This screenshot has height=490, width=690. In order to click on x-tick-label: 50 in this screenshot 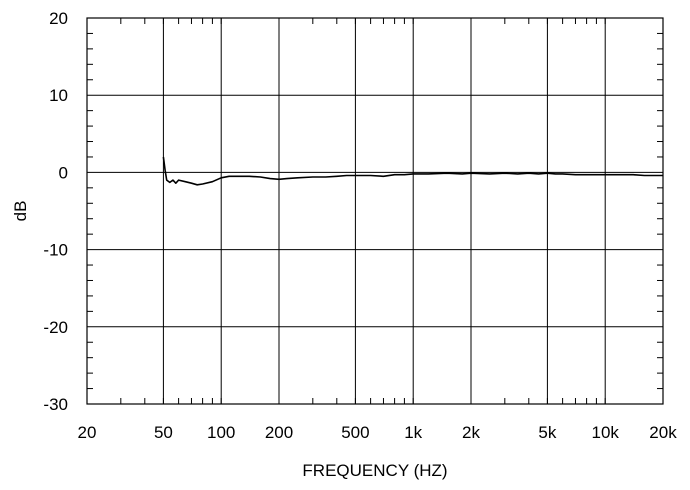, I will do `click(163, 432)`.